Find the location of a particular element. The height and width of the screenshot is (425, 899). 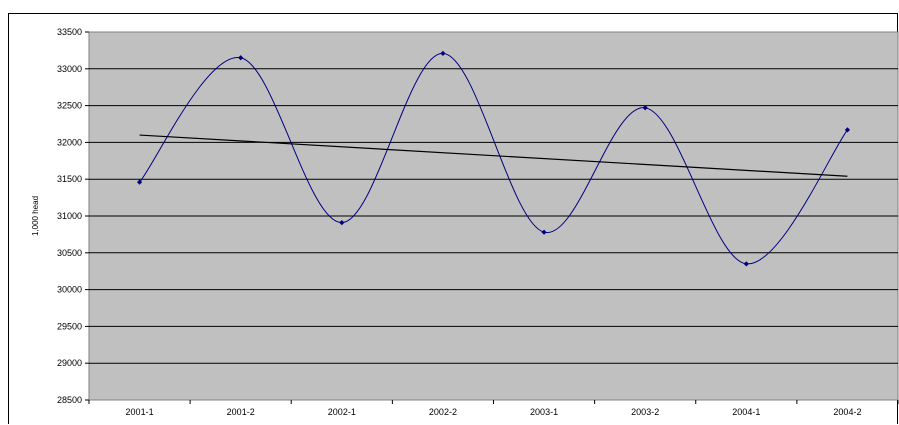

y-tick-label: 33000 is located at coordinates (69, 69).